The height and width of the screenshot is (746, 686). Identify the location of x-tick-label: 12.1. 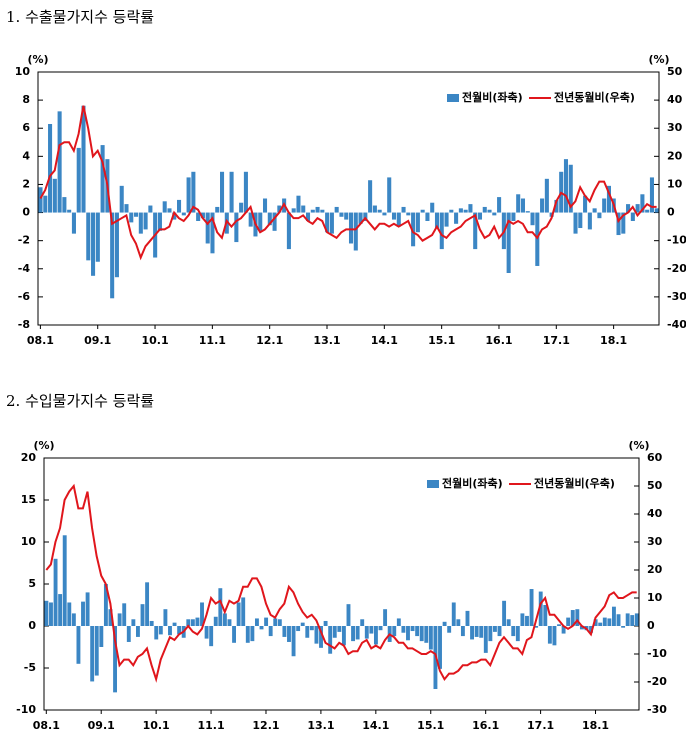
(265, 725).